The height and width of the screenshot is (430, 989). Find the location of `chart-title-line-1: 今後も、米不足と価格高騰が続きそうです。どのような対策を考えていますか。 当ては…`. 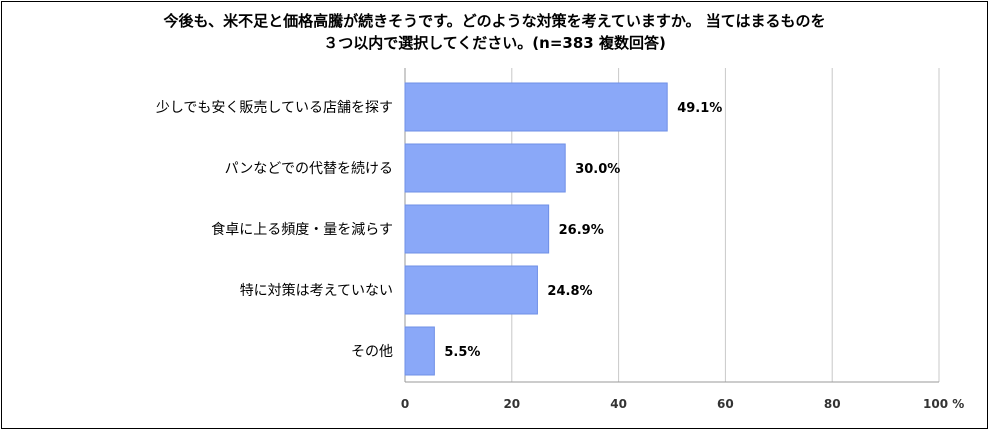

chart-title-line-1: 今後も、米不足と価格高騰が続きそうです。どのような対策を考えていますか。 当ては… is located at coordinates (494, 21).